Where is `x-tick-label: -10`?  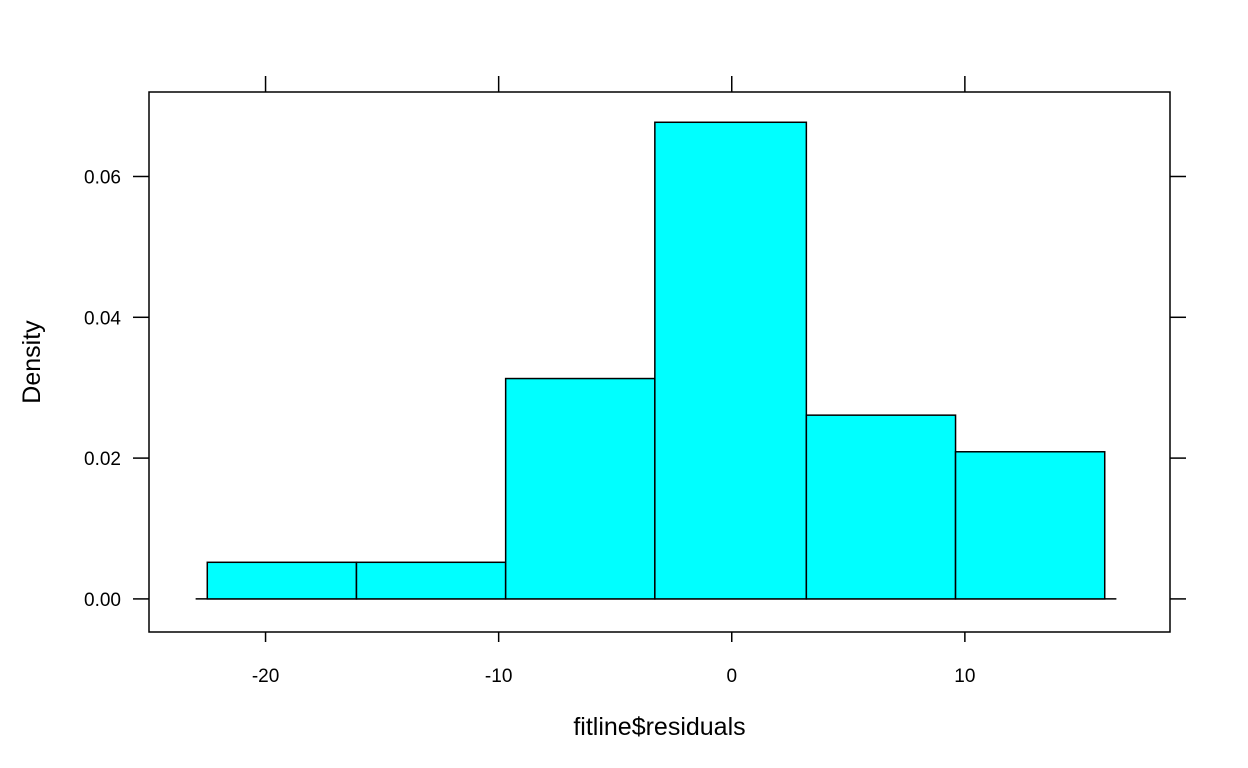 x-tick-label: -10 is located at coordinates (498, 676).